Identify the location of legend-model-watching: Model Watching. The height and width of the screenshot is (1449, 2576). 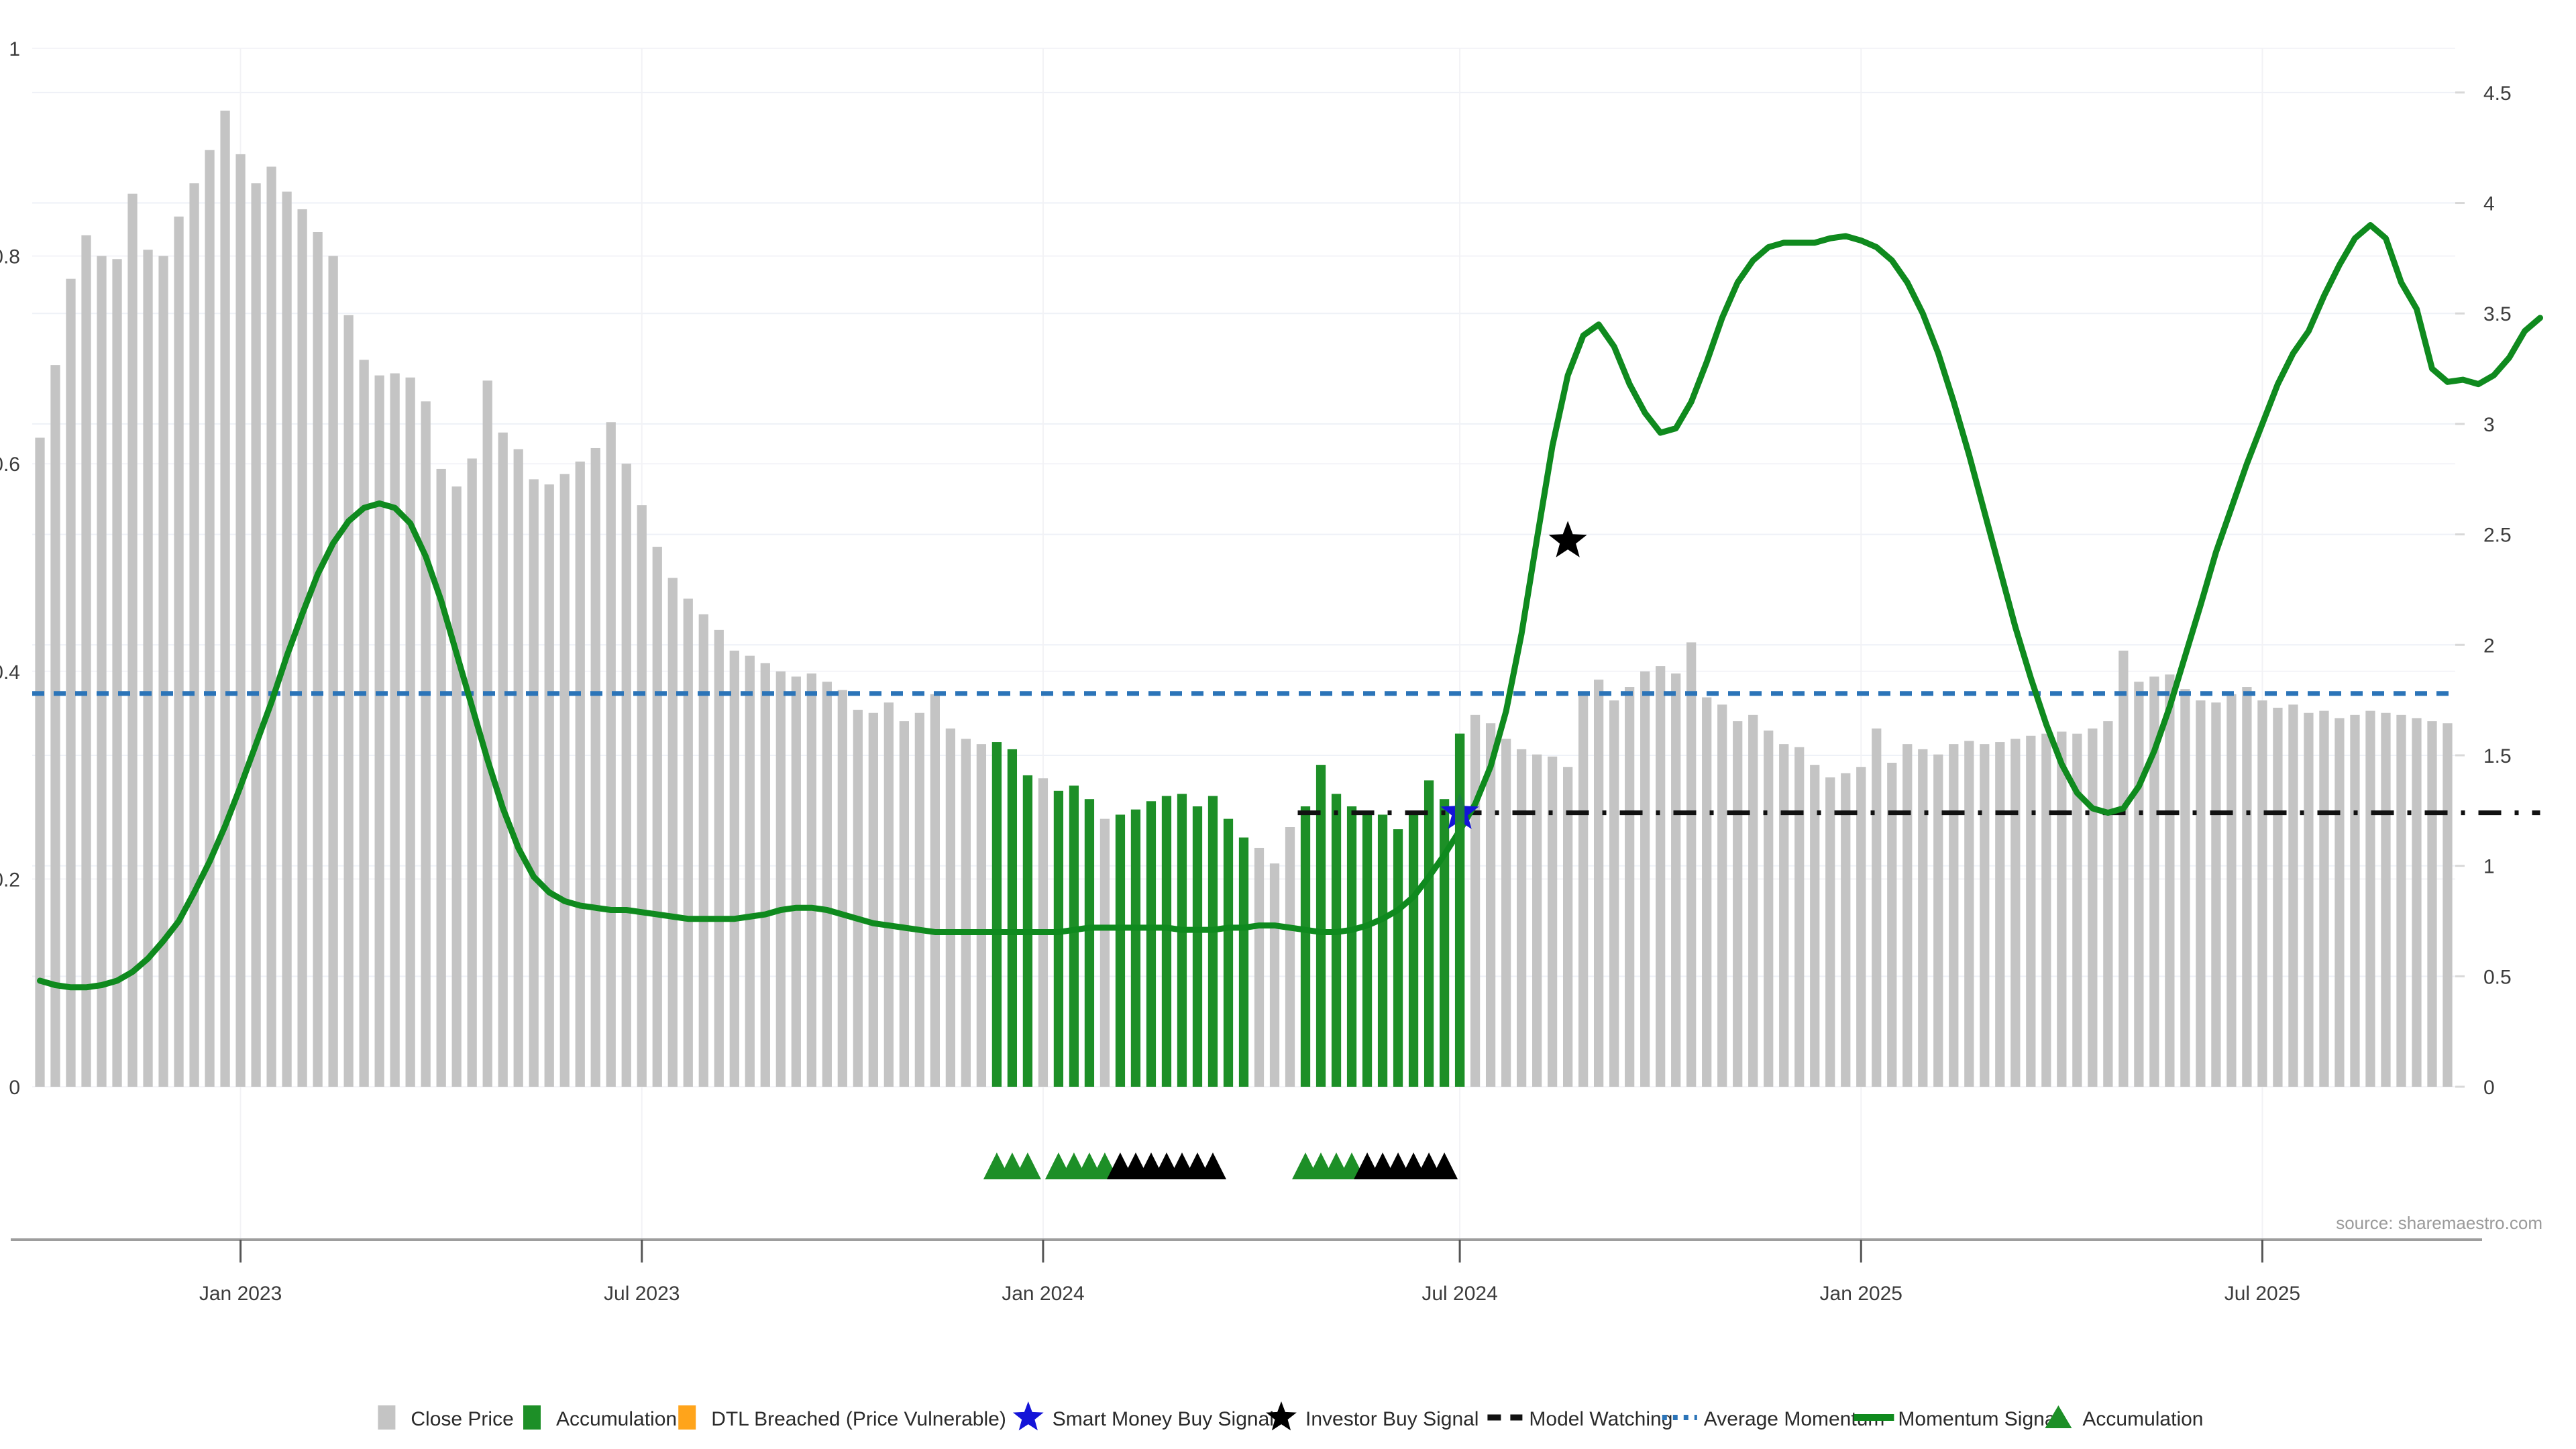
(1579, 1419).